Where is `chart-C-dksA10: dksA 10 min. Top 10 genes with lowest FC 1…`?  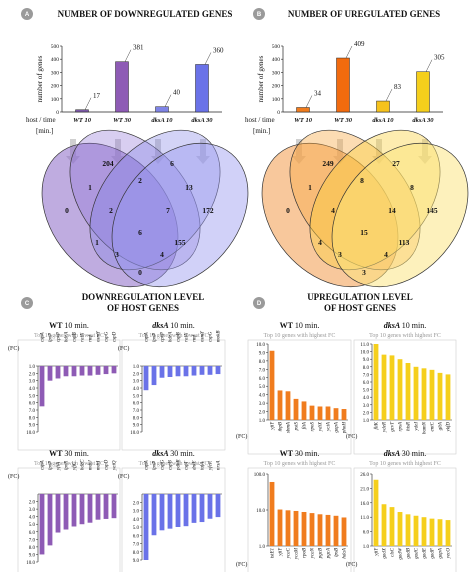 chart-C-dksA10: dksA 10 min. Top 10 genes with lowest FC 1… is located at coordinates (172, 386).